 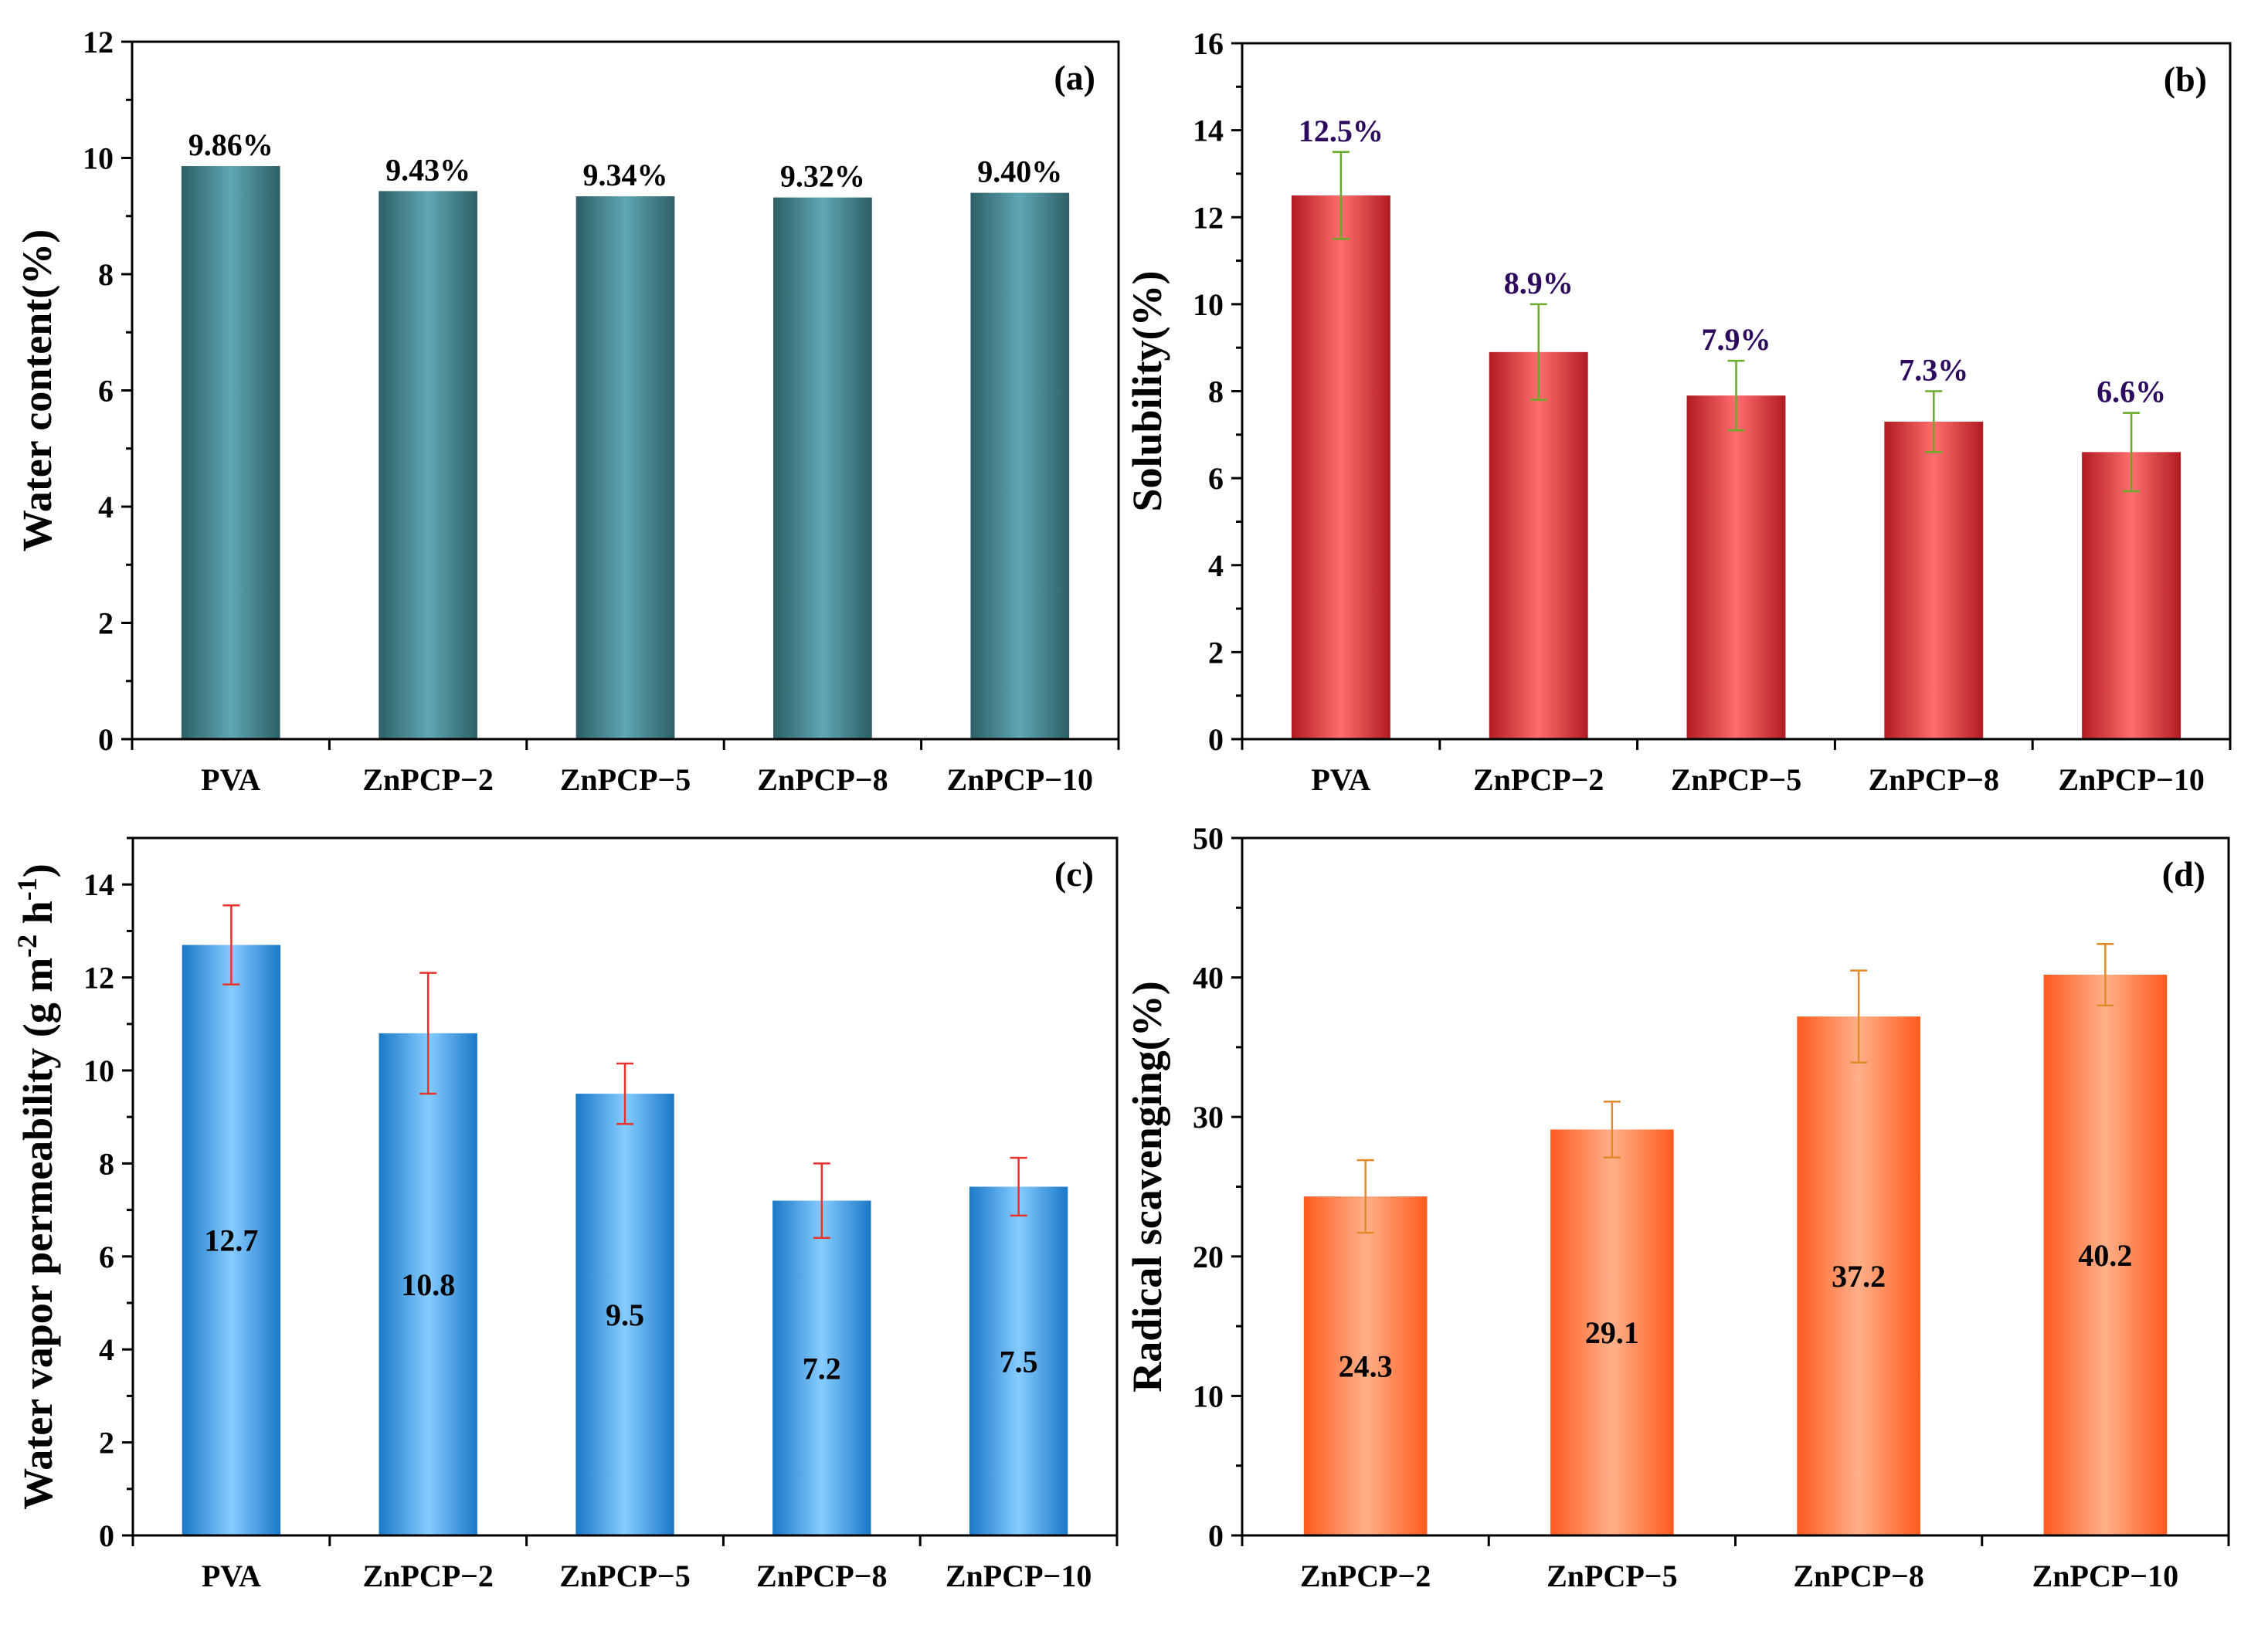 What do you see at coordinates (1208, 838) in the screenshot?
I see `y-tick-label: 50` at bounding box center [1208, 838].